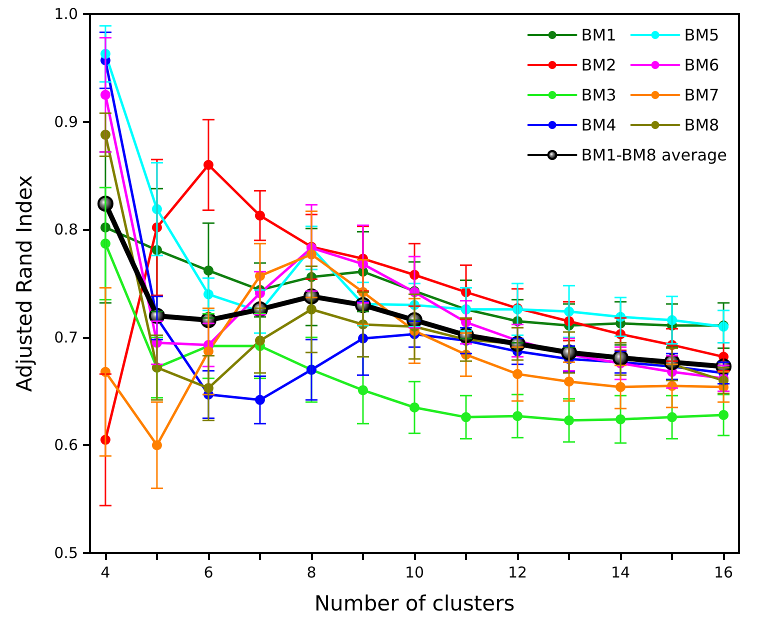 This screenshot has height=628, width=757. I want to click on x-tick-label: 12, so click(518, 573).